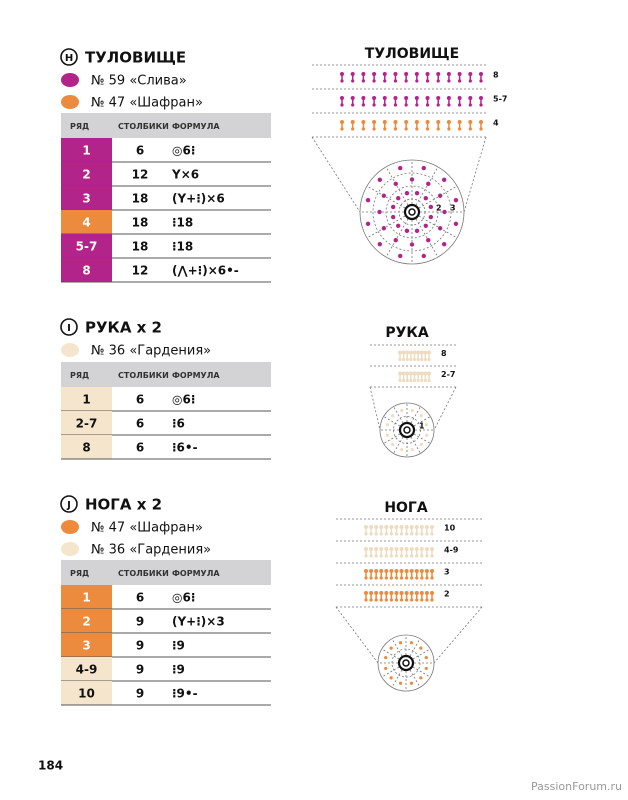  What do you see at coordinates (458, 635) in the screenshot?
I see `funnel-edge` at bounding box center [458, 635].